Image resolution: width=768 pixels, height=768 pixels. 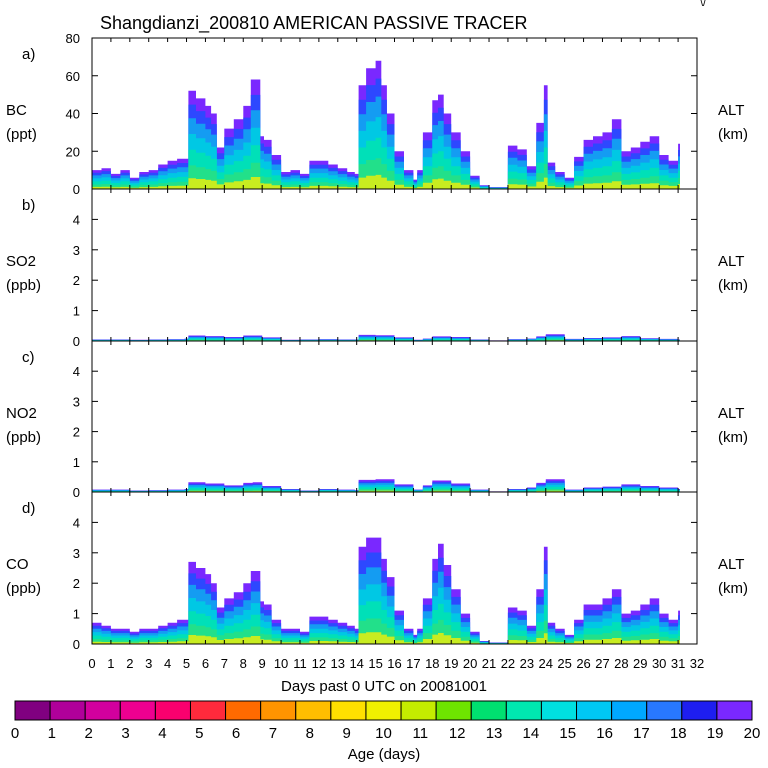 I want to click on panel-letter: d), so click(x=28, y=508).